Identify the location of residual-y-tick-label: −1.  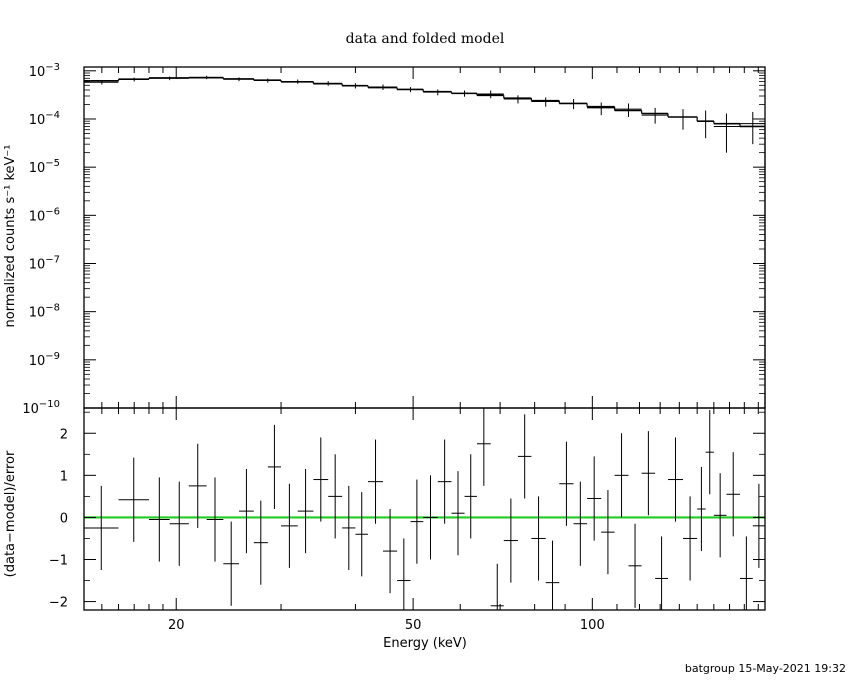
(58, 561).